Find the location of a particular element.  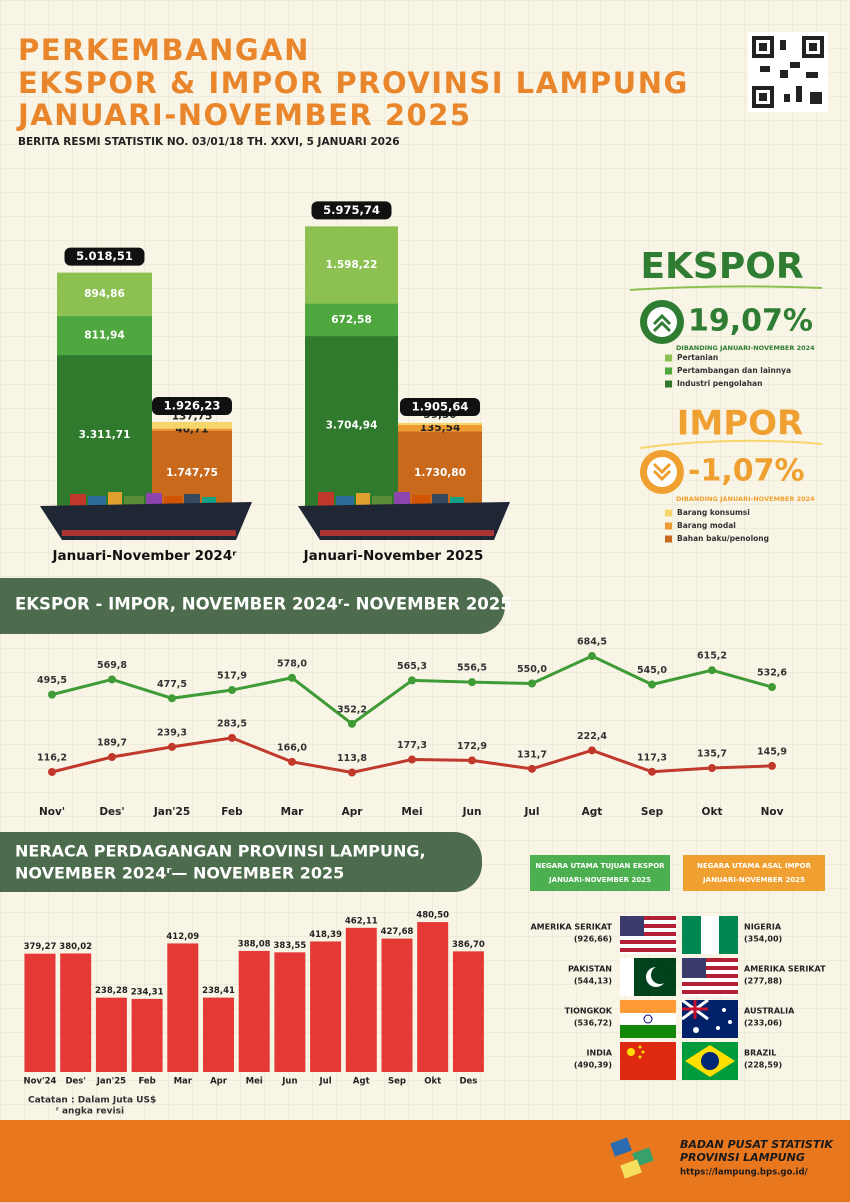

value-label: 383,55 is located at coordinates (289, 946).